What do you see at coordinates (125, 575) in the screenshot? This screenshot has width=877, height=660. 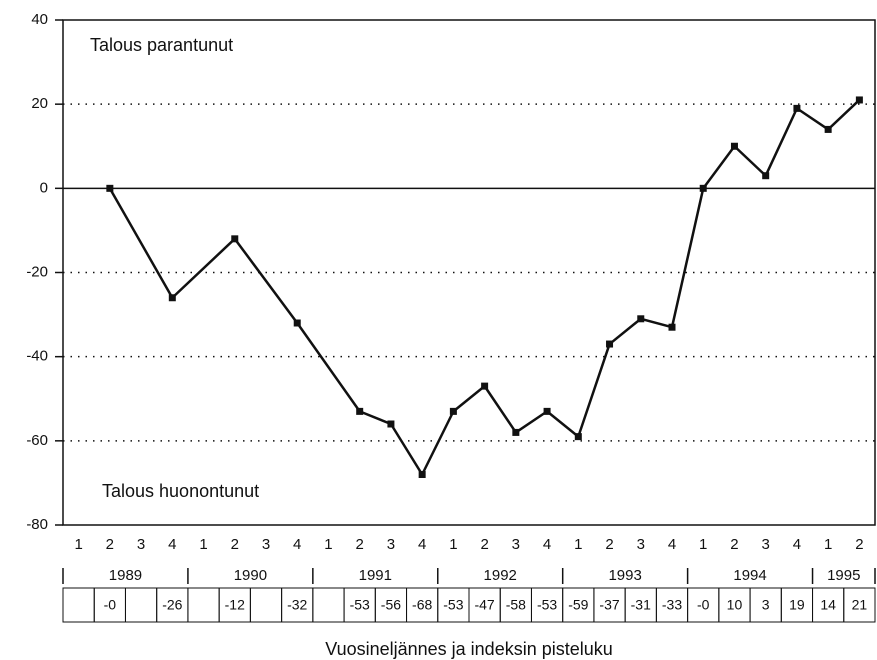 I see `year-label: 1989` at bounding box center [125, 575].